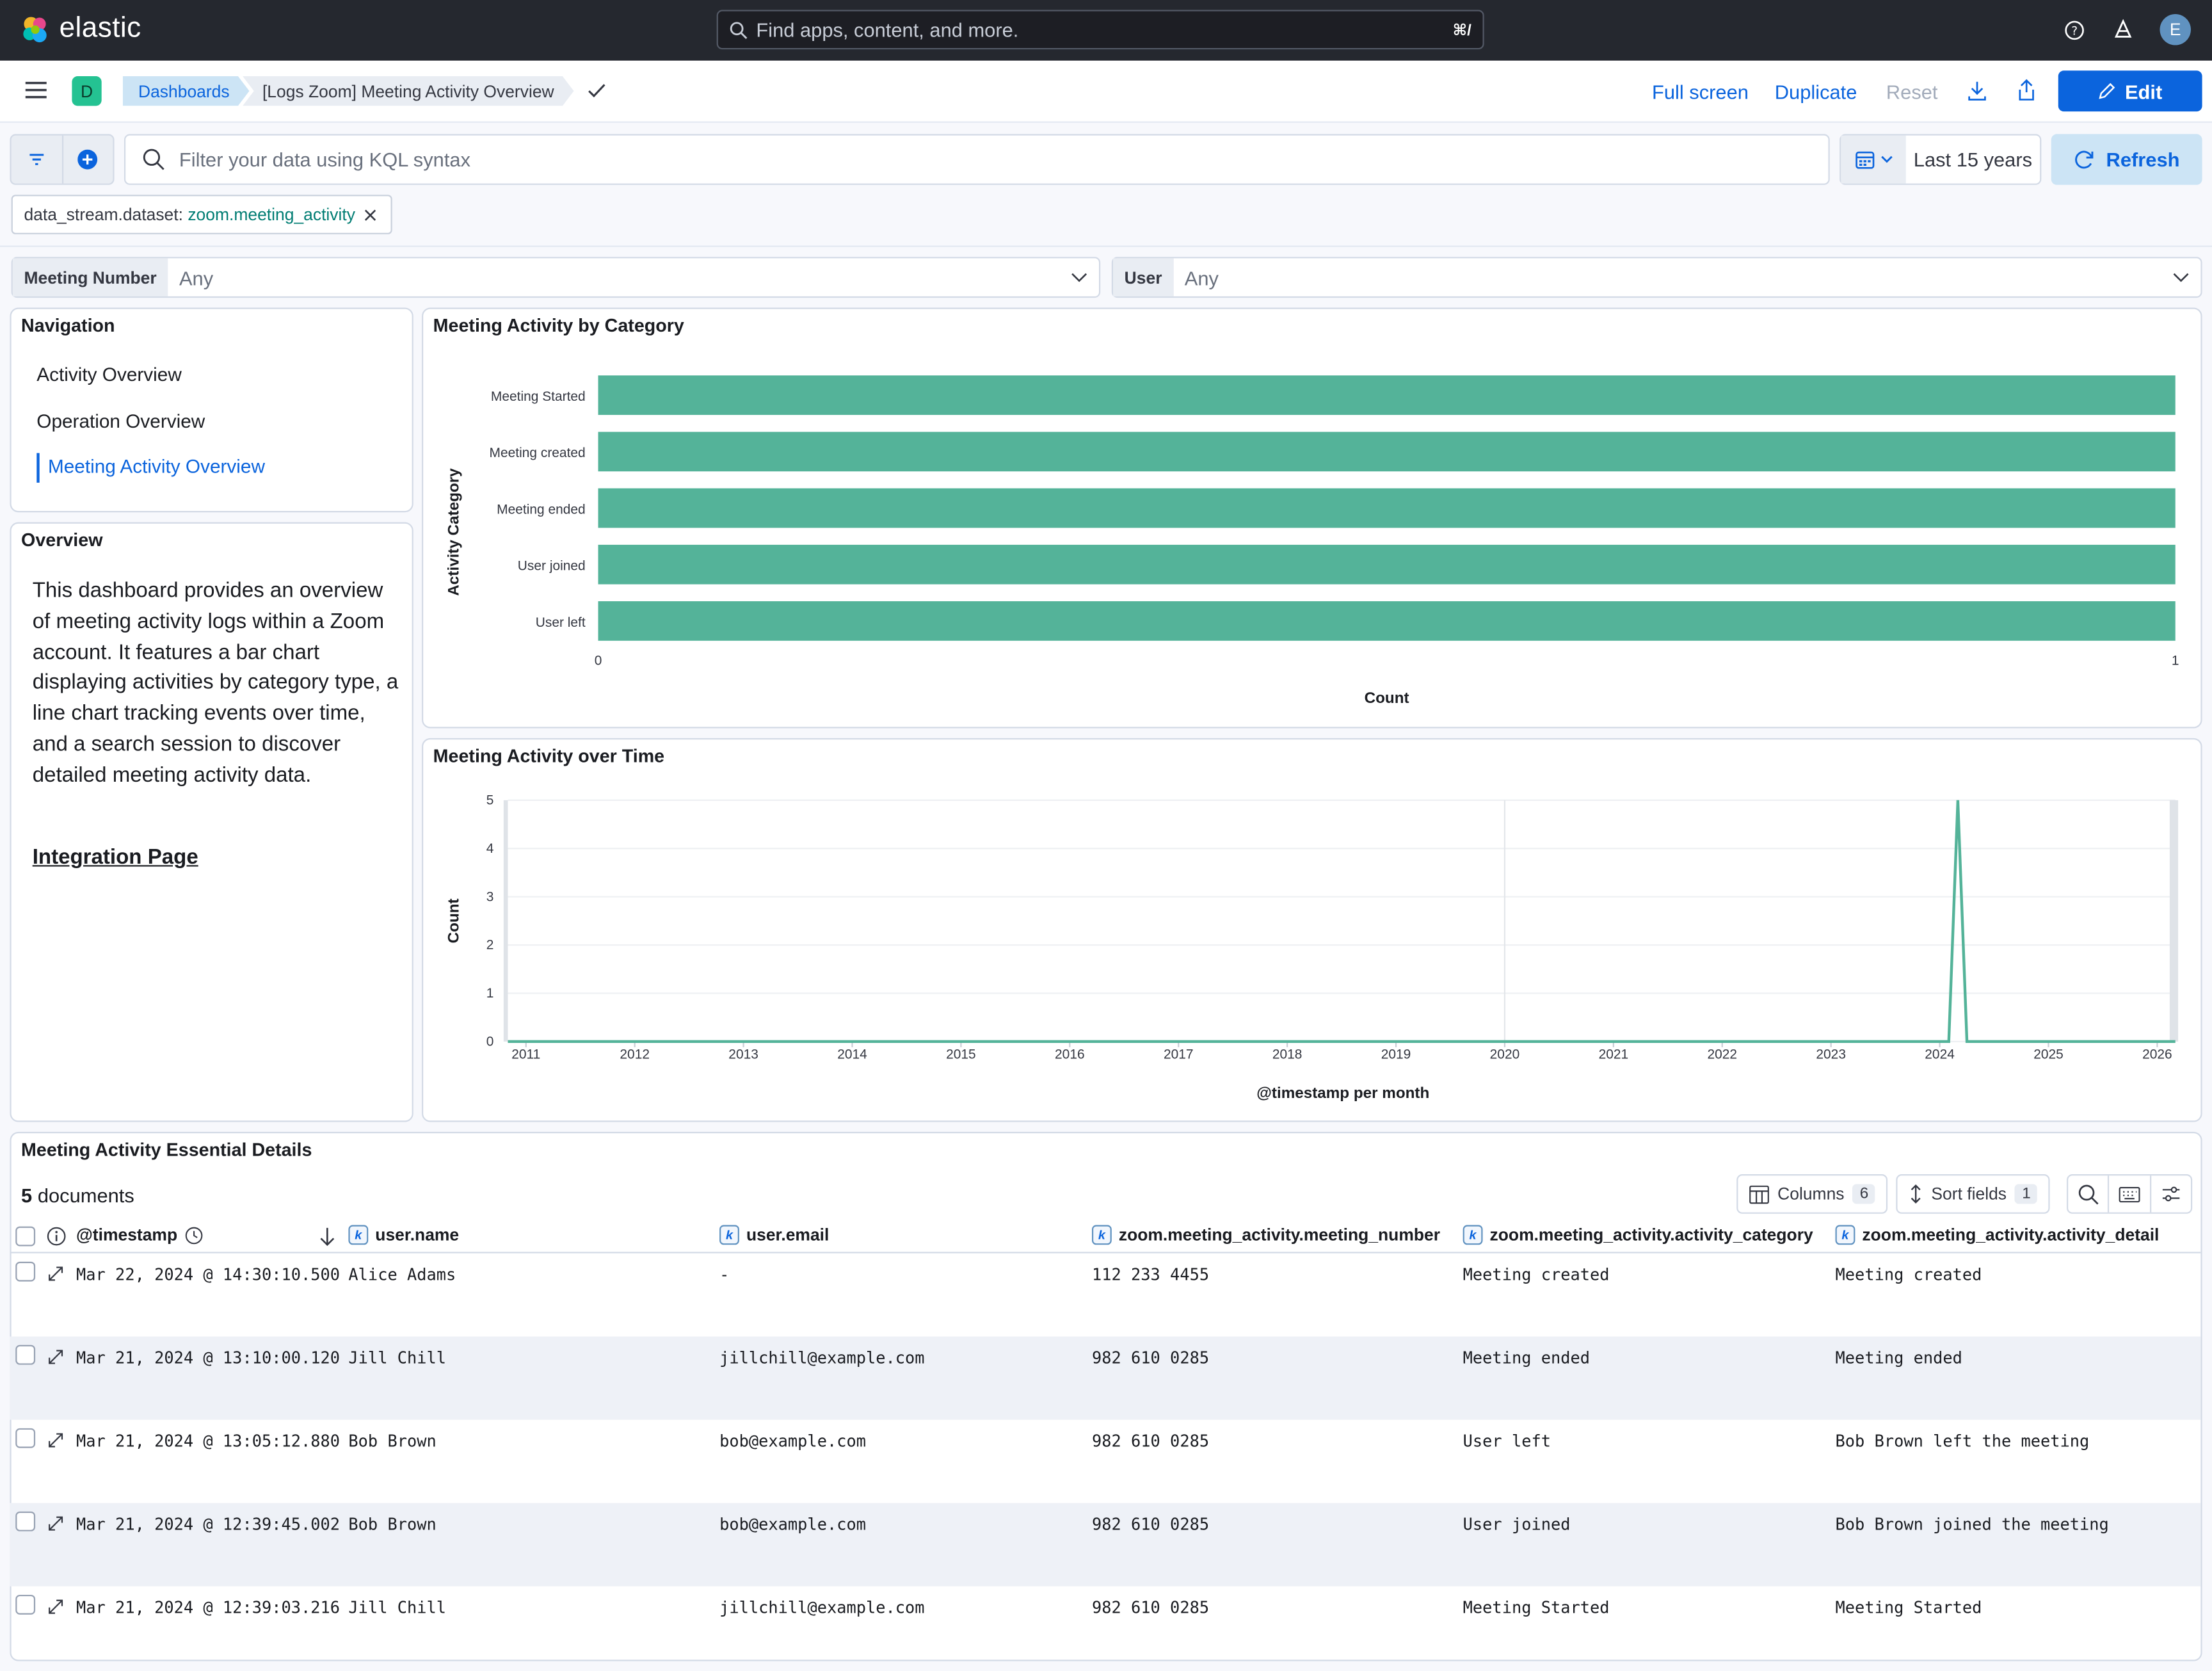  Describe the element at coordinates (62, 159) in the screenshot. I see `query-button-group` at that location.